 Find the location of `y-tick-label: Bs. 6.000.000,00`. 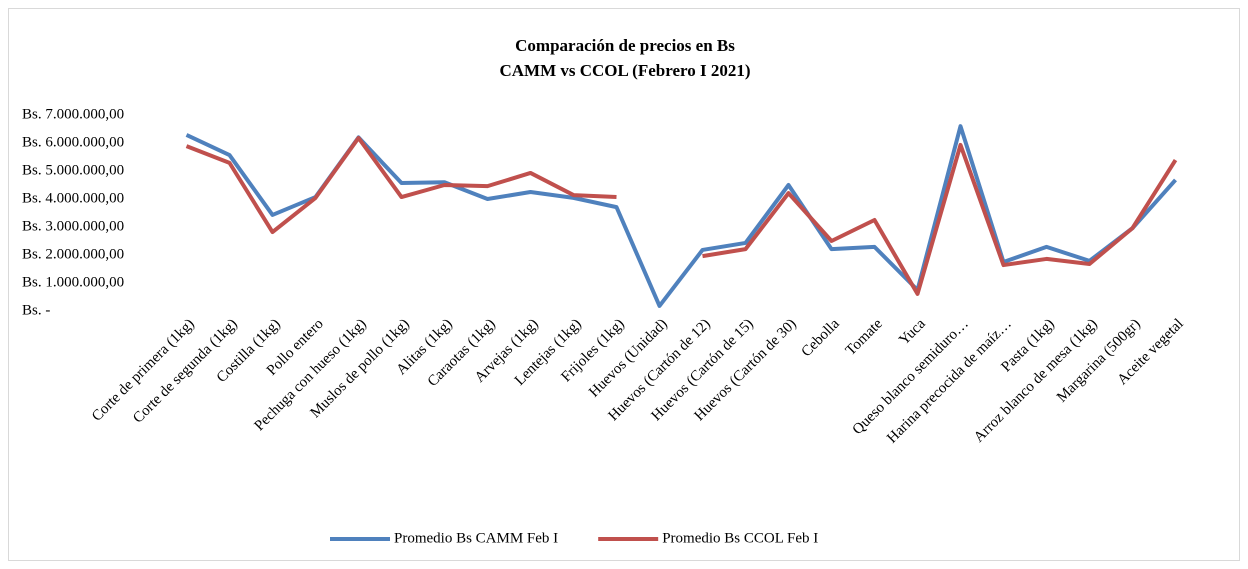

y-tick-label: Bs. 6.000.000,00 is located at coordinates (73, 142).